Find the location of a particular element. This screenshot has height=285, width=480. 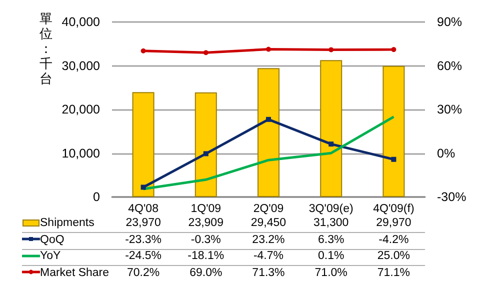

x-tick-label: 1Q'09 is located at coordinates (206, 209).